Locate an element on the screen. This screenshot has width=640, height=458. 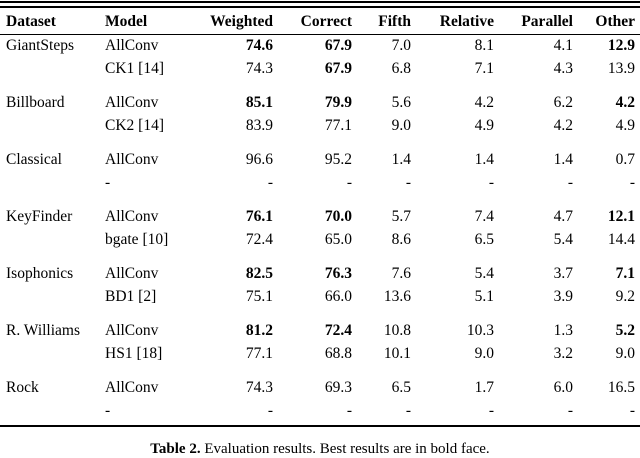
cell-value: 8.6 is located at coordinates (401, 240).